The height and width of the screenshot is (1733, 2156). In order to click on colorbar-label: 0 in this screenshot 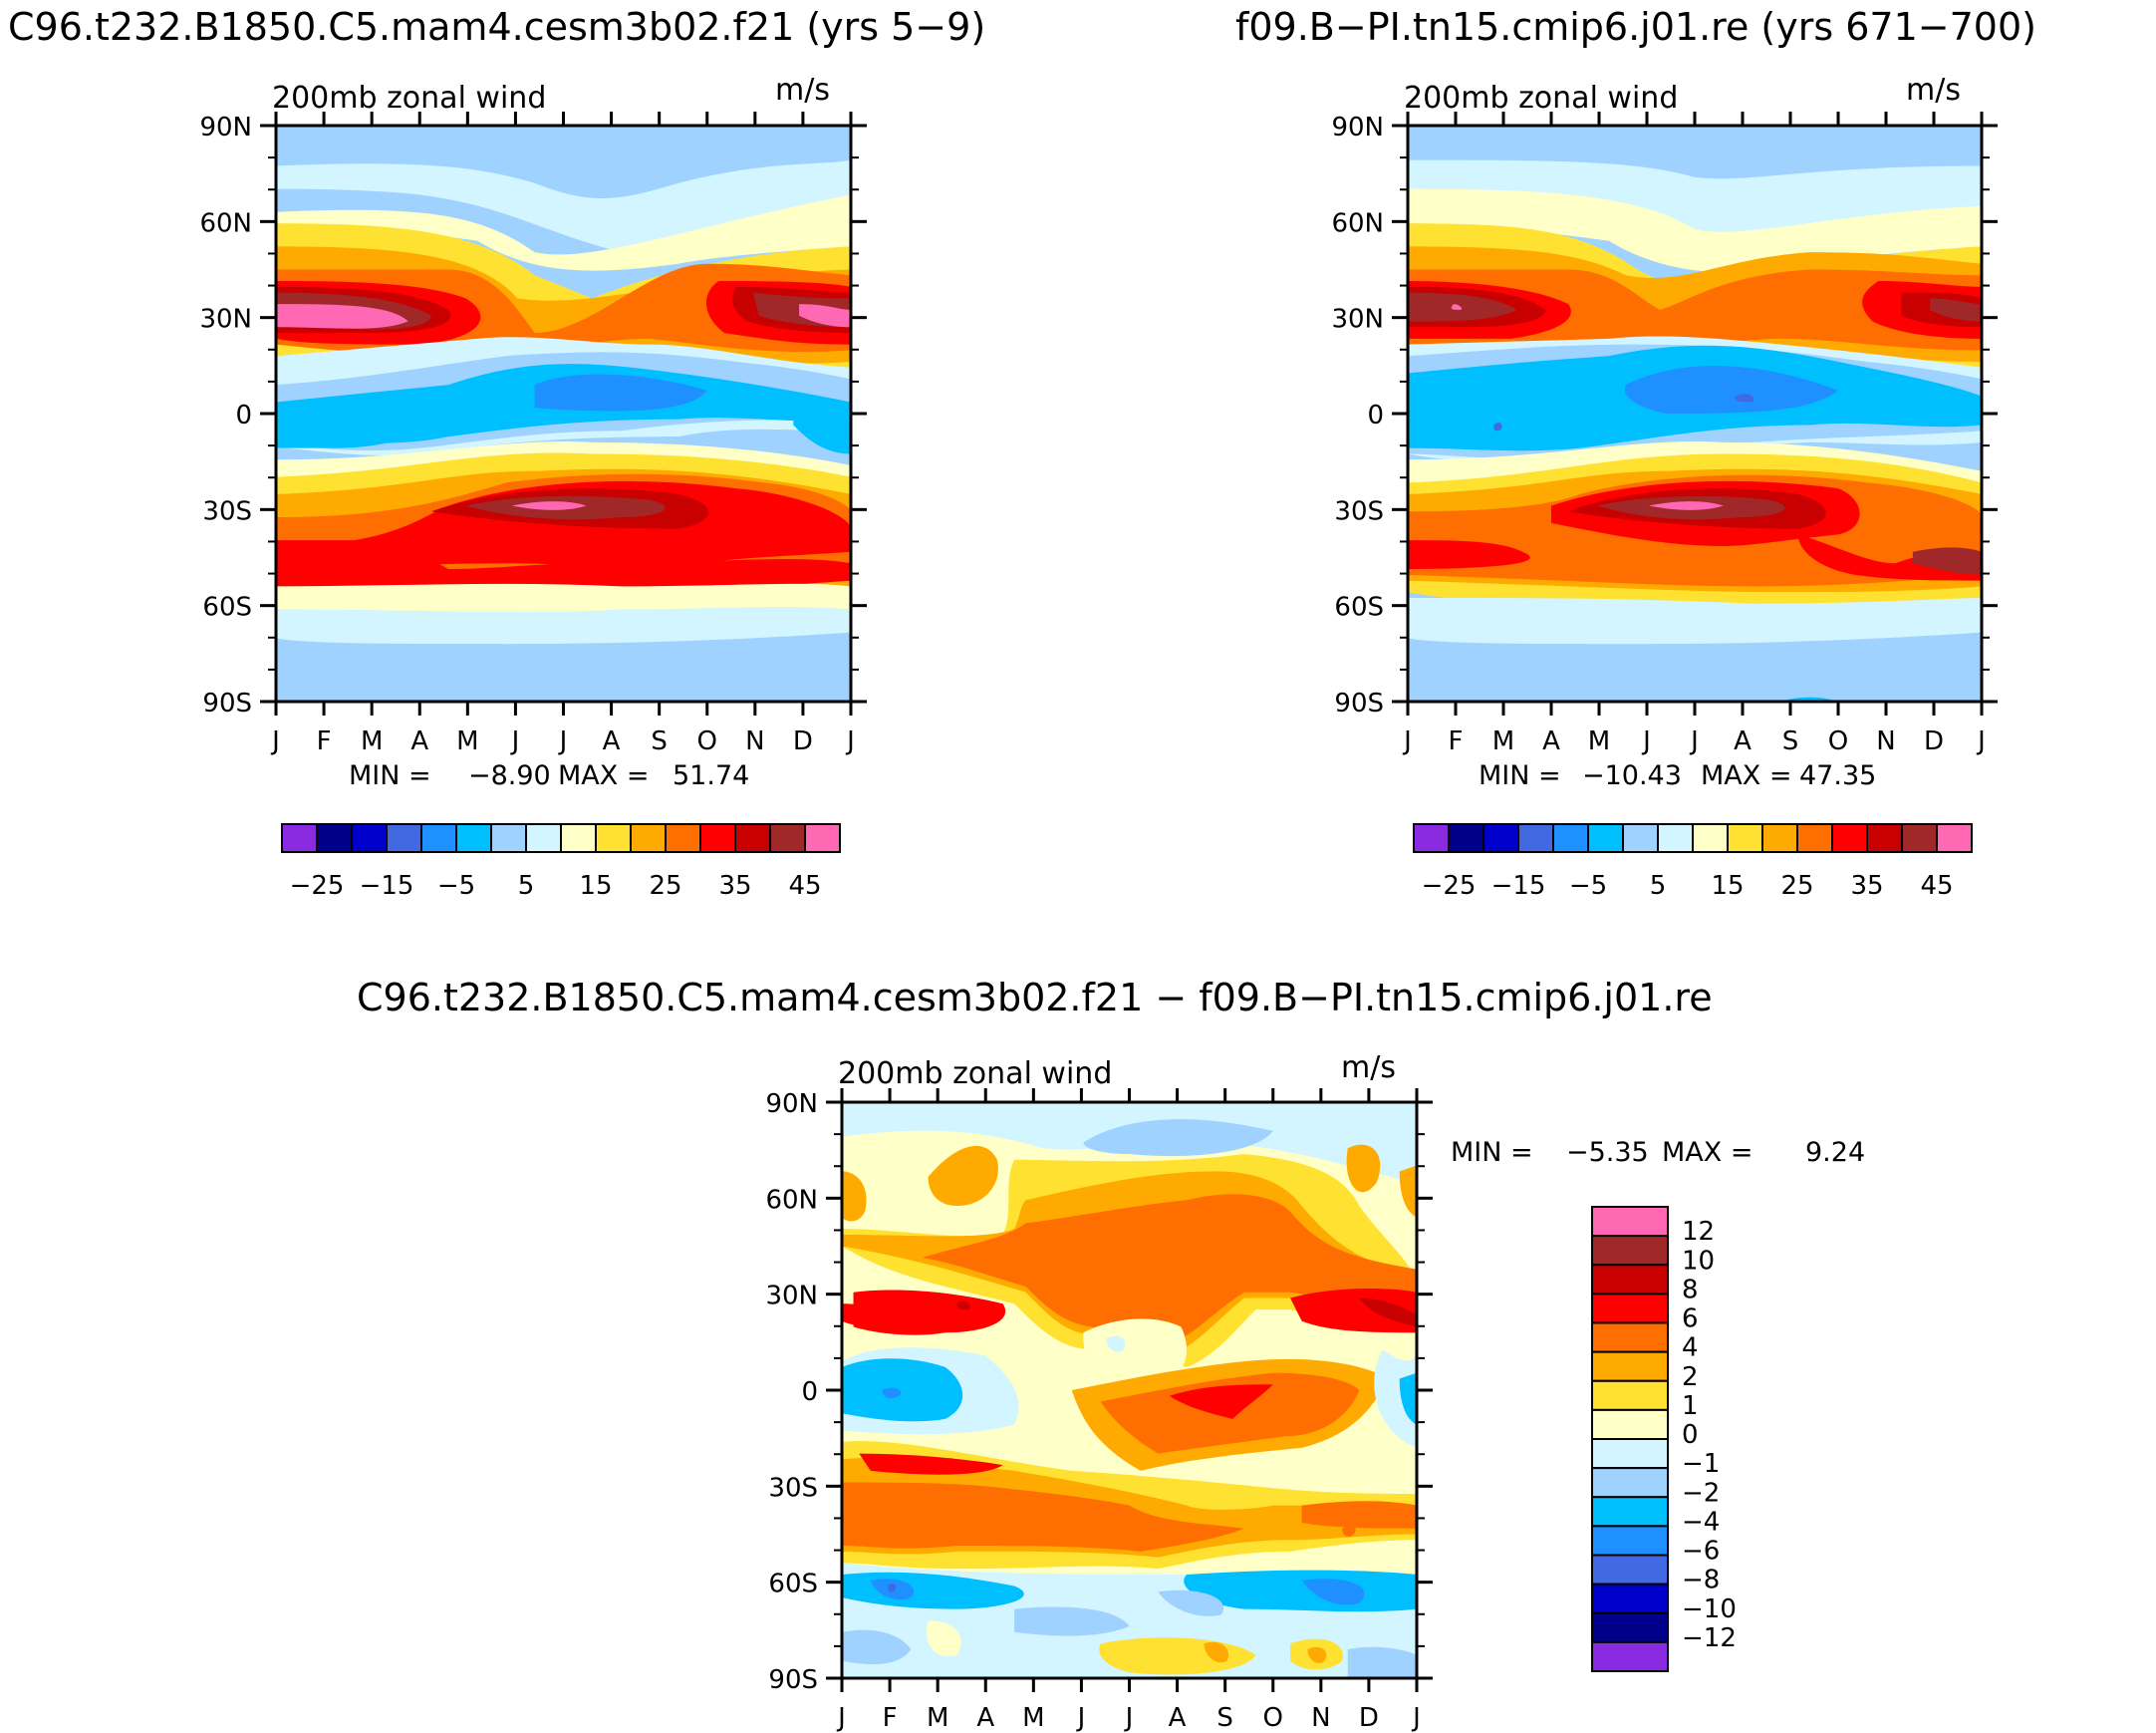, I will do `click(1691, 1435)`.